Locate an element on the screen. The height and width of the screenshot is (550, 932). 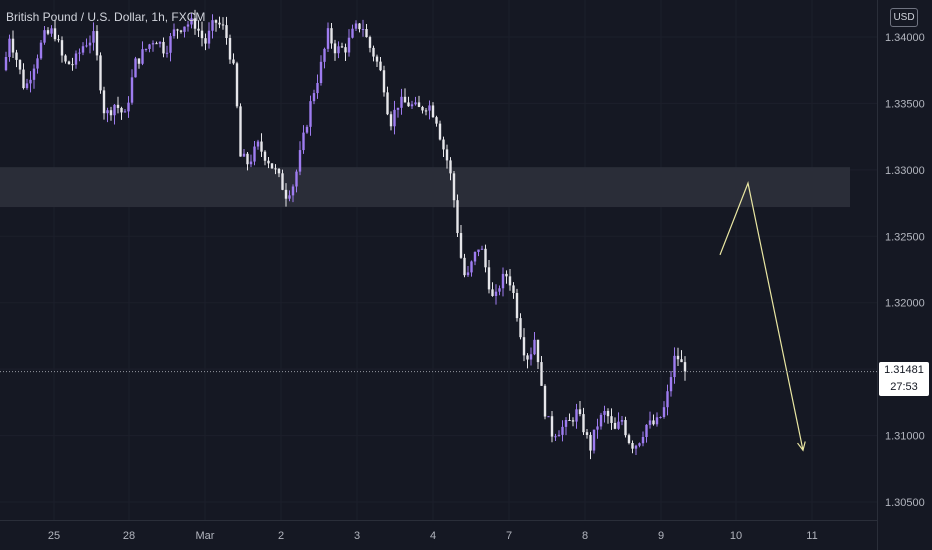
time-axis: 25 28 Mar 2 3 4 7 8 9 10 11 is located at coordinates (438, 531).